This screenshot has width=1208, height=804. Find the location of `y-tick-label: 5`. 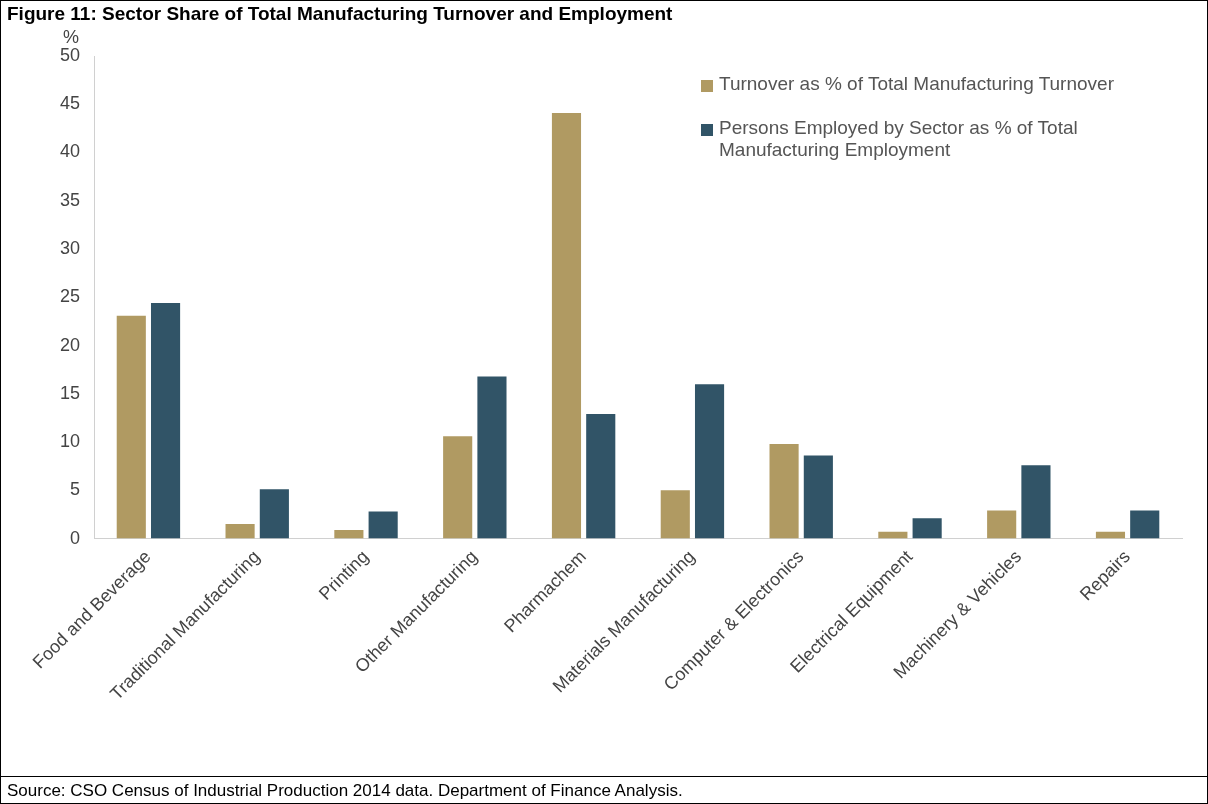

y-tick-label: 5 is located at coordinates (75, 489).